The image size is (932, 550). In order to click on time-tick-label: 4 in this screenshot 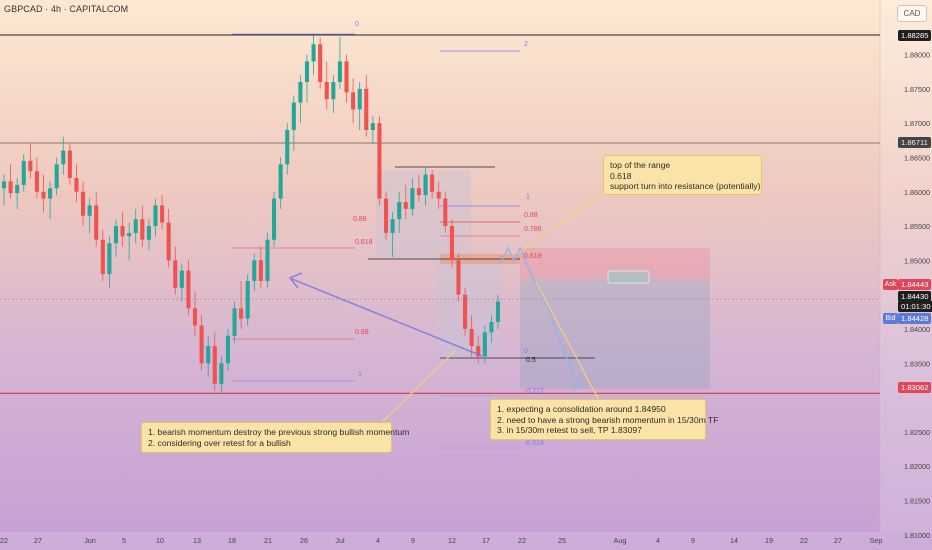, I will do `click(658, 540)`.